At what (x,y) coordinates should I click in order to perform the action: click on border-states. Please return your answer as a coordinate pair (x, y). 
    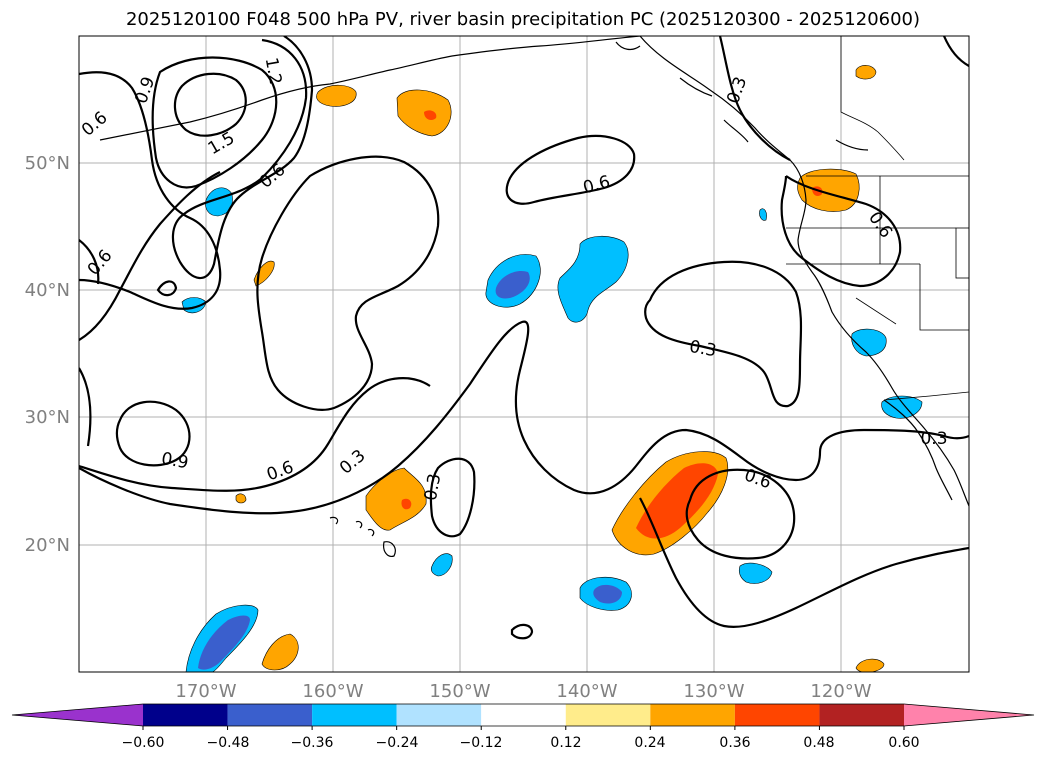
    Looking at the image, I should click on (877, 253).